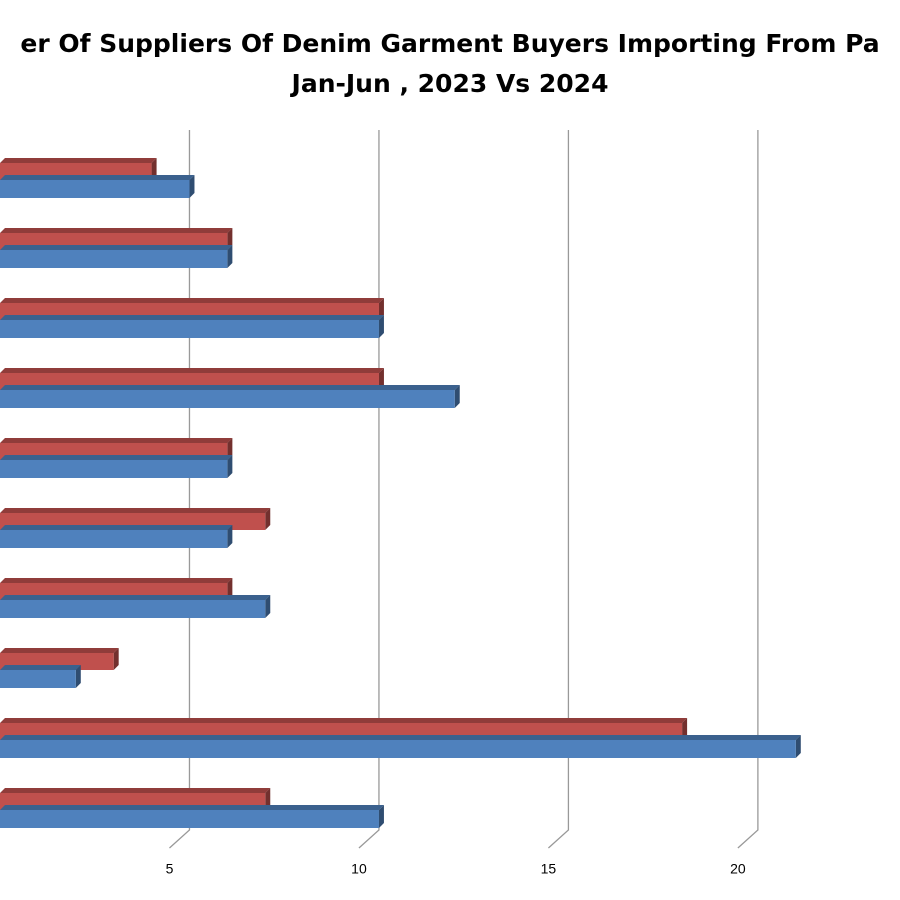 The width and height of the screenshot is (900, 900). What do you see at coordinates (549, 869) in the screenshot?
I see `x-tick-label: 15` at bounding box center [549, 869].